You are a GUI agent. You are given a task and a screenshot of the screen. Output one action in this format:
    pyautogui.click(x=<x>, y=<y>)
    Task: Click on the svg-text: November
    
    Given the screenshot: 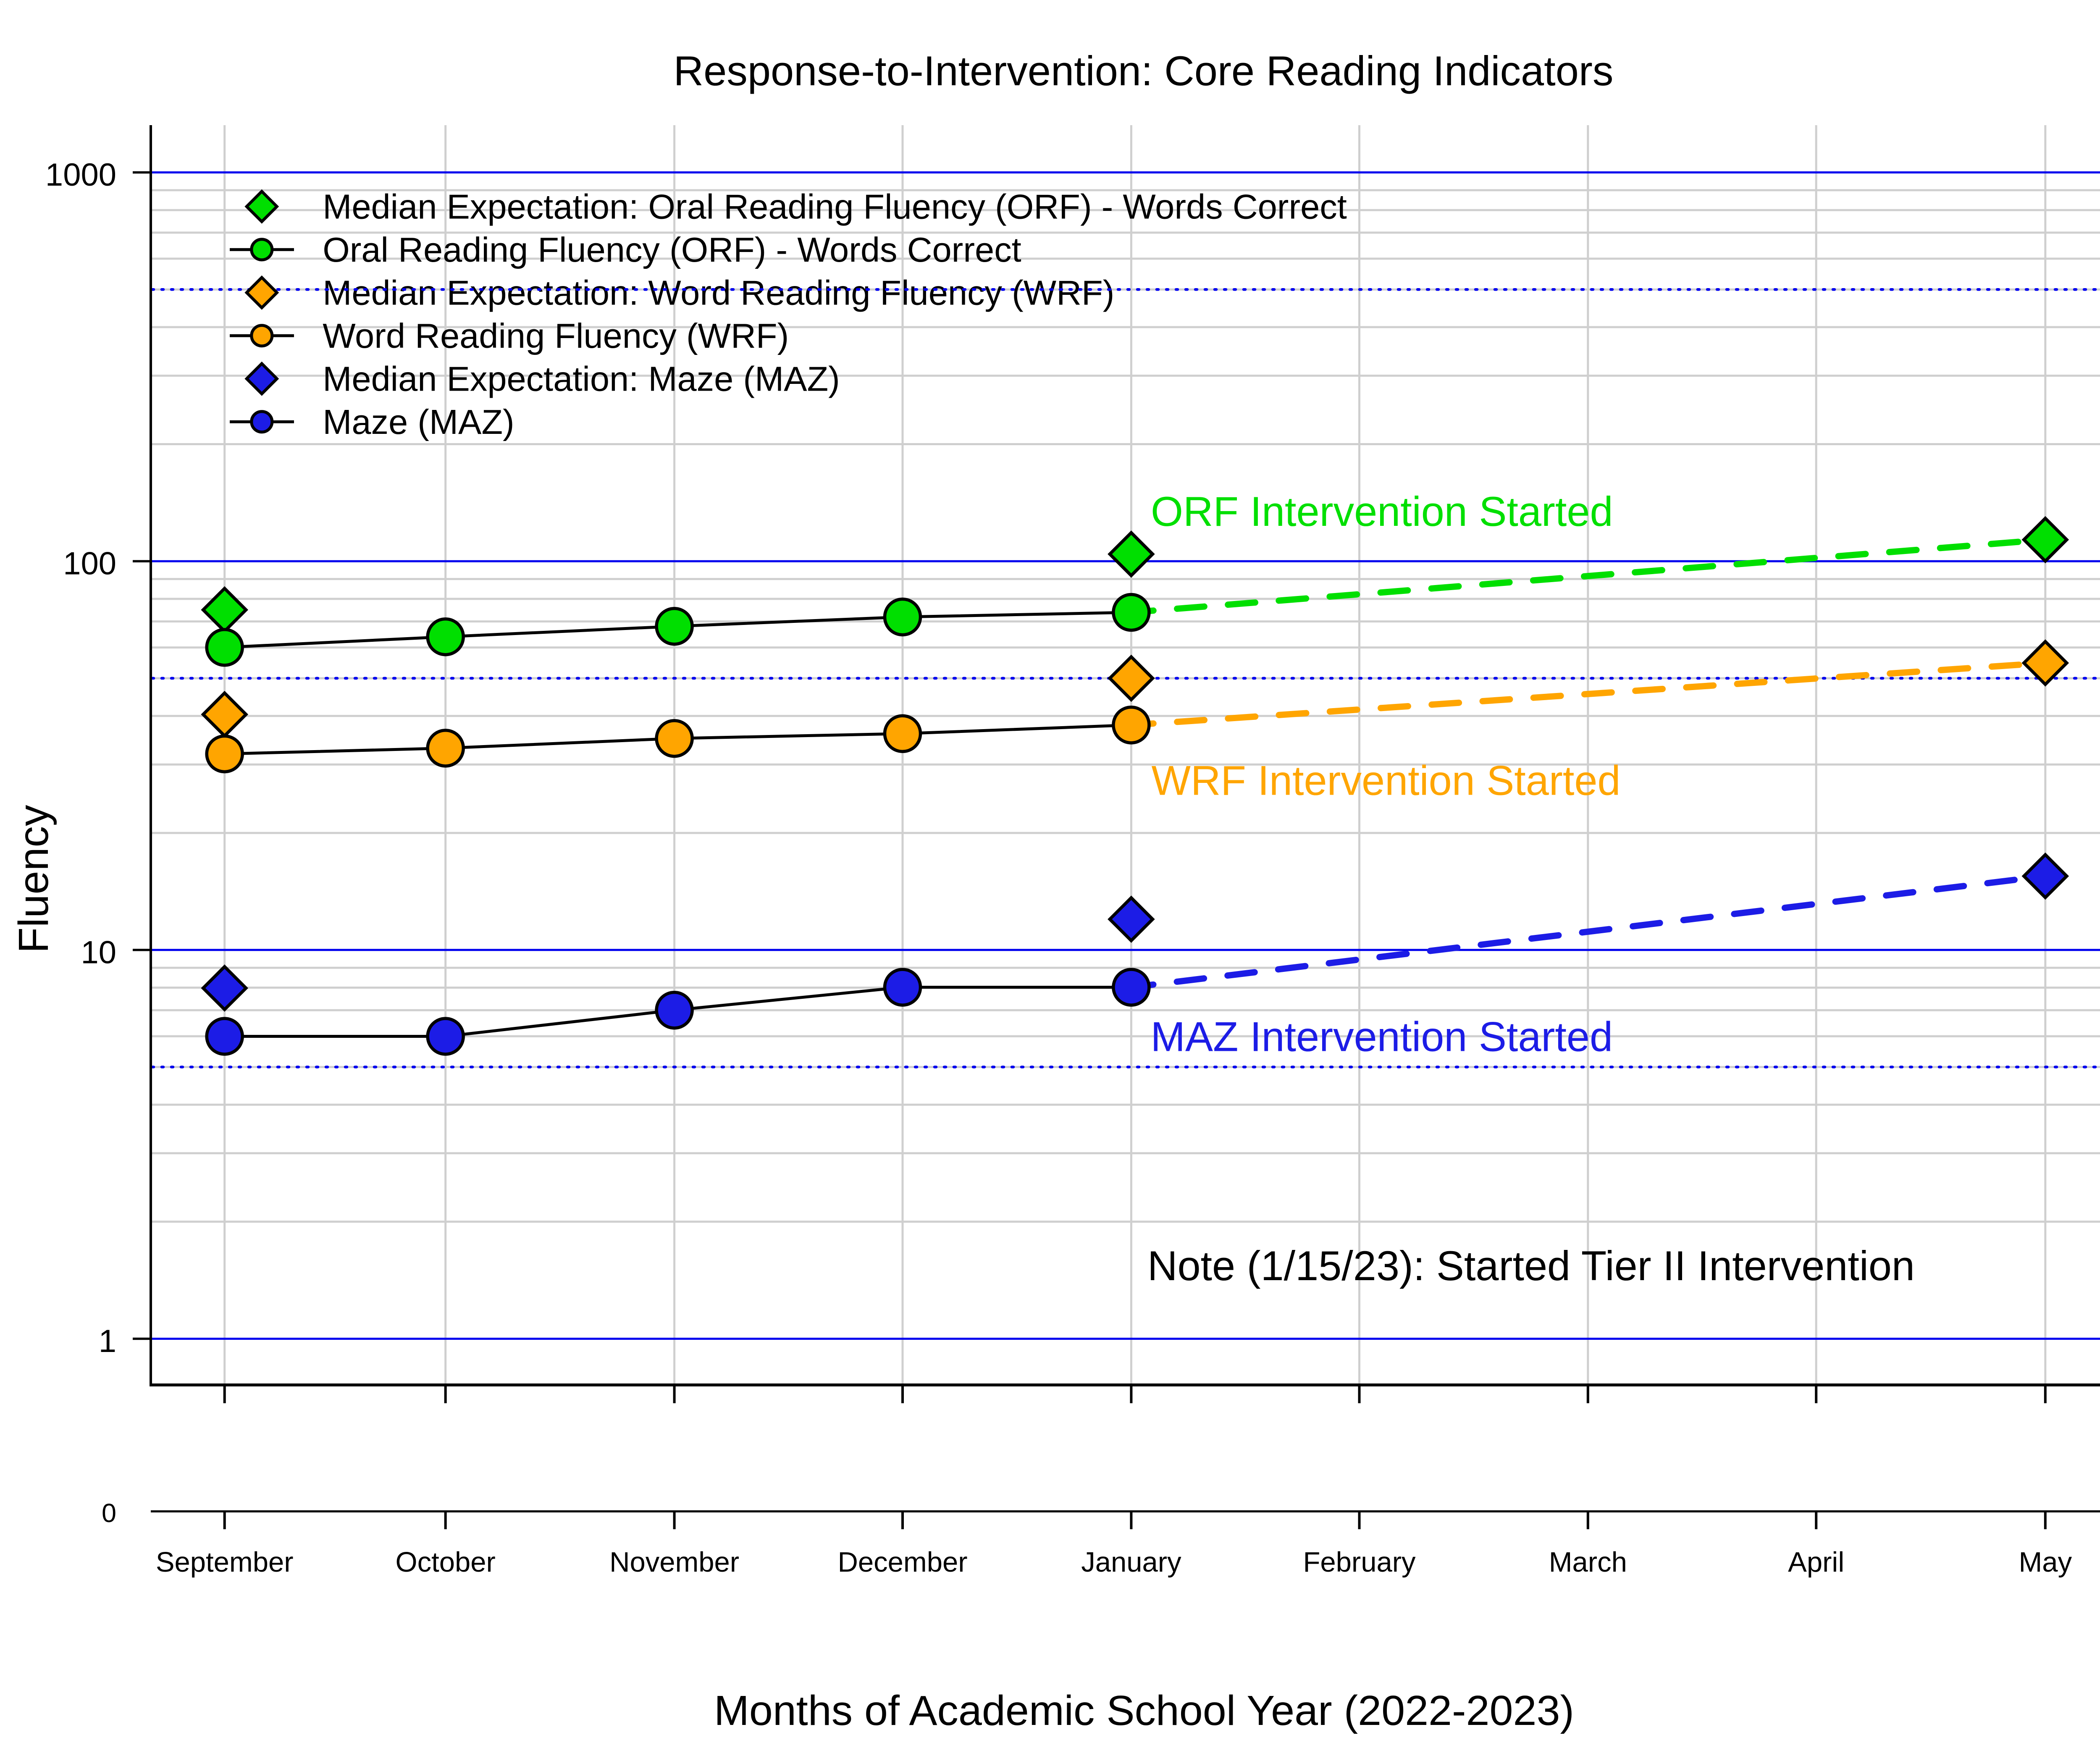 What is the action you would take?
    pyautogui.click(x=674, y=1562)
    